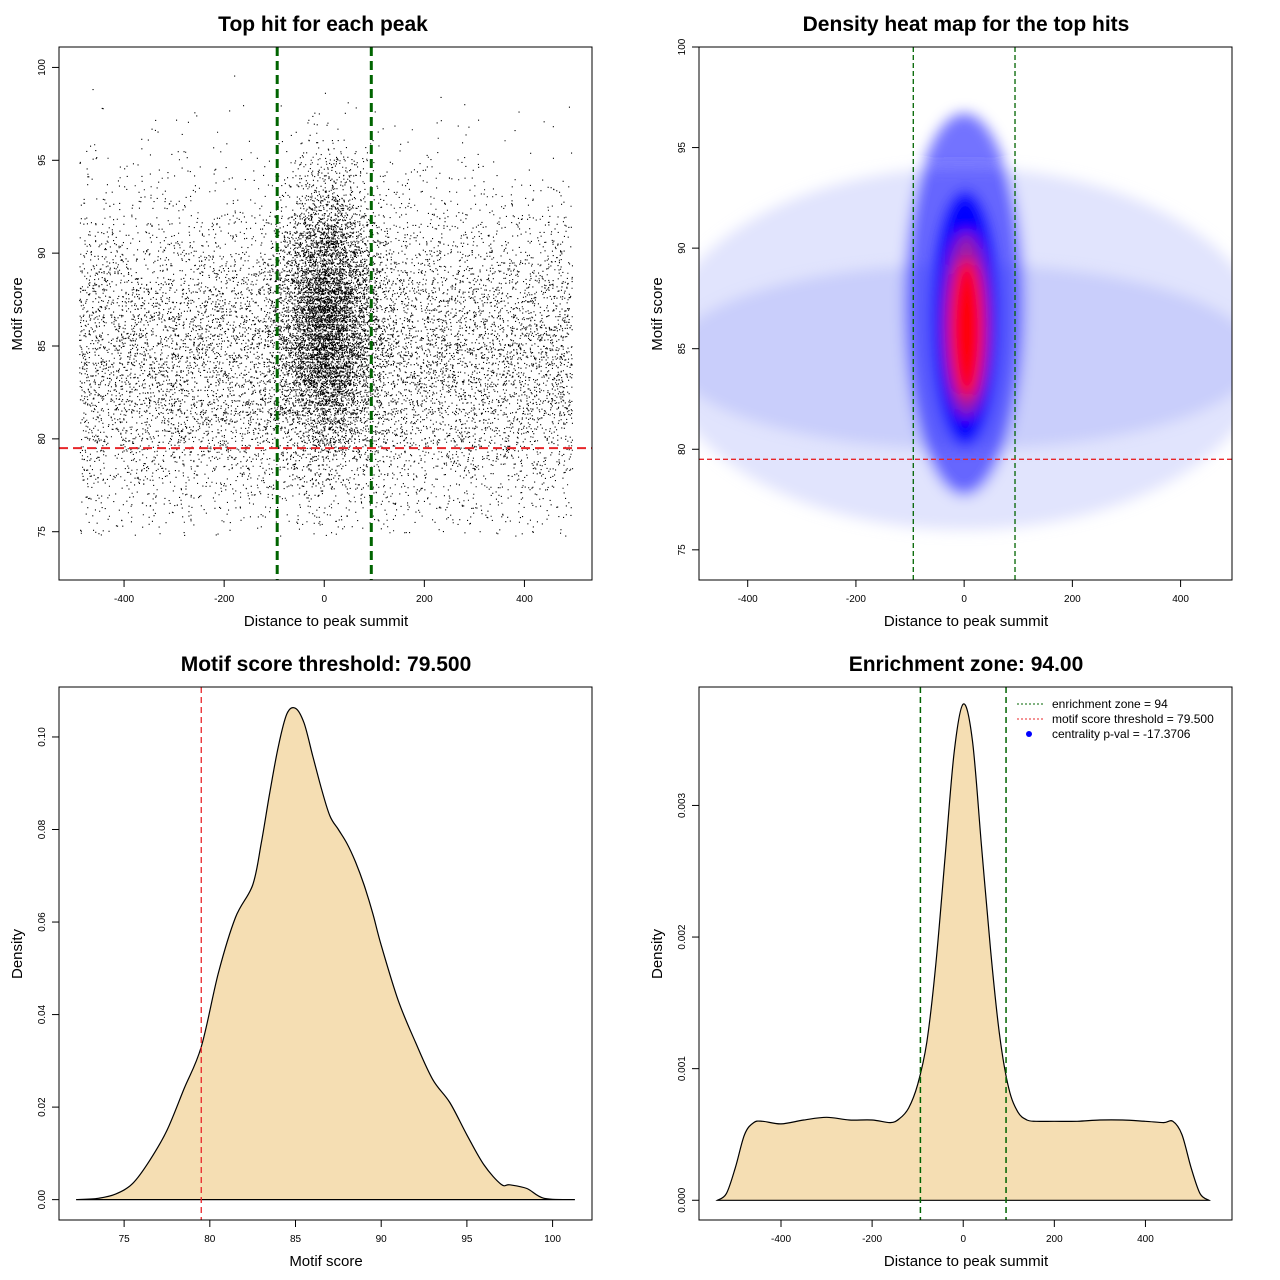 The image size is (1280, 1280). I want to click on scatter-y-tick-label: 90, so click(42, 253).